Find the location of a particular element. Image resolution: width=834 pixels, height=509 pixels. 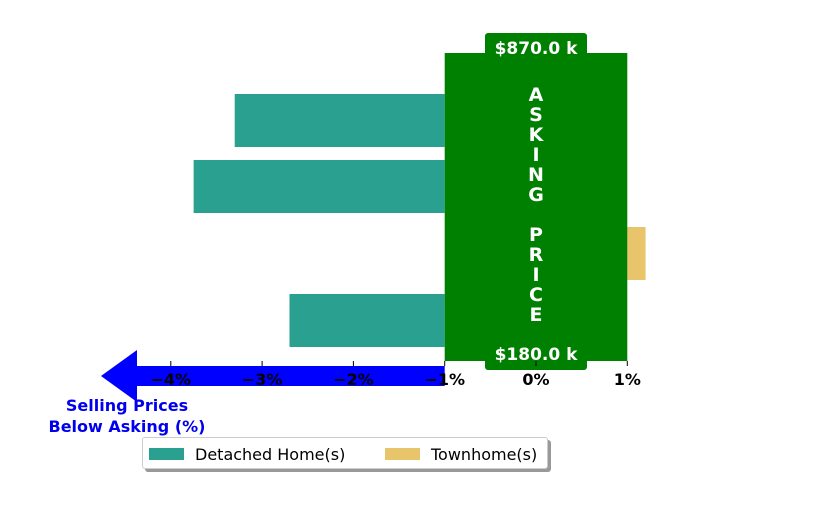

x-tick-label-5: 1% is located at coordinates (627, 379).